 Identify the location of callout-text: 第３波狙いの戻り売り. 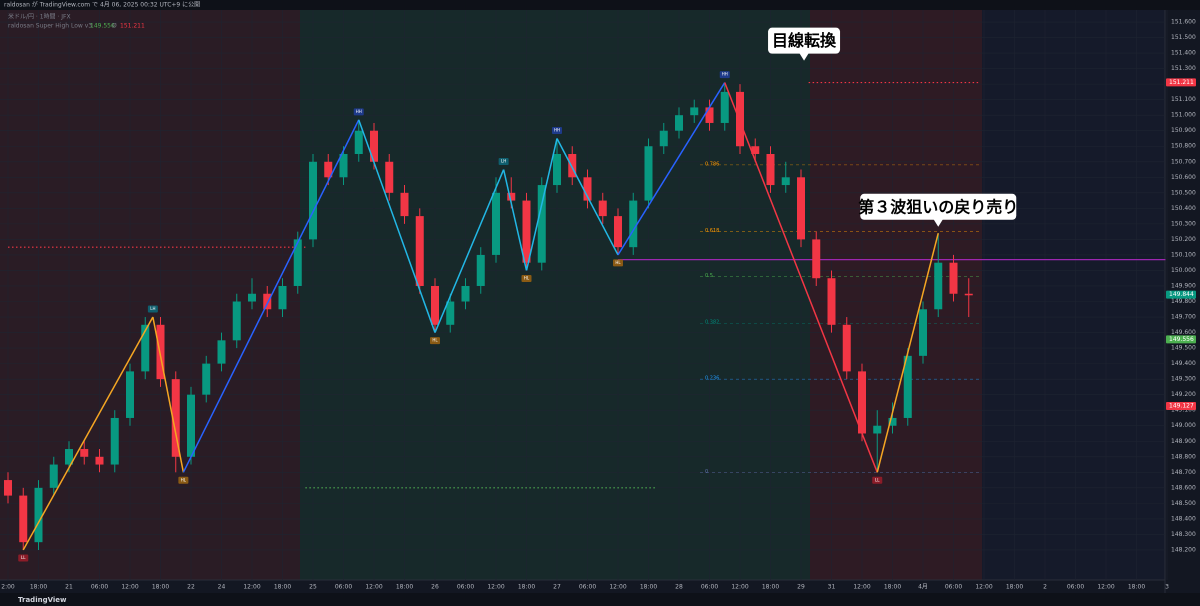
(938, 206).